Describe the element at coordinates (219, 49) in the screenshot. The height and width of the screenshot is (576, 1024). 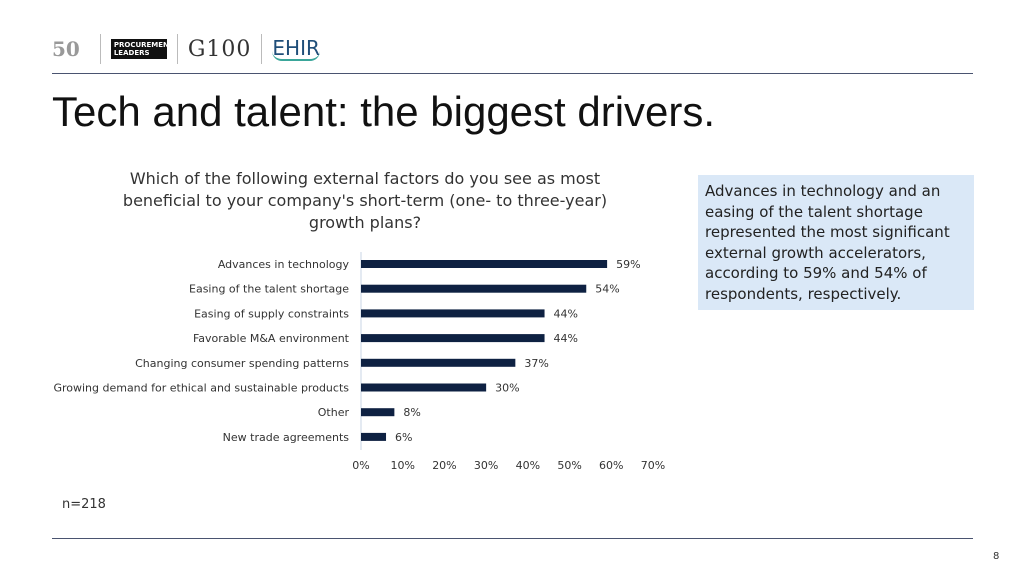
I see `logo-g100: G100` at that location.